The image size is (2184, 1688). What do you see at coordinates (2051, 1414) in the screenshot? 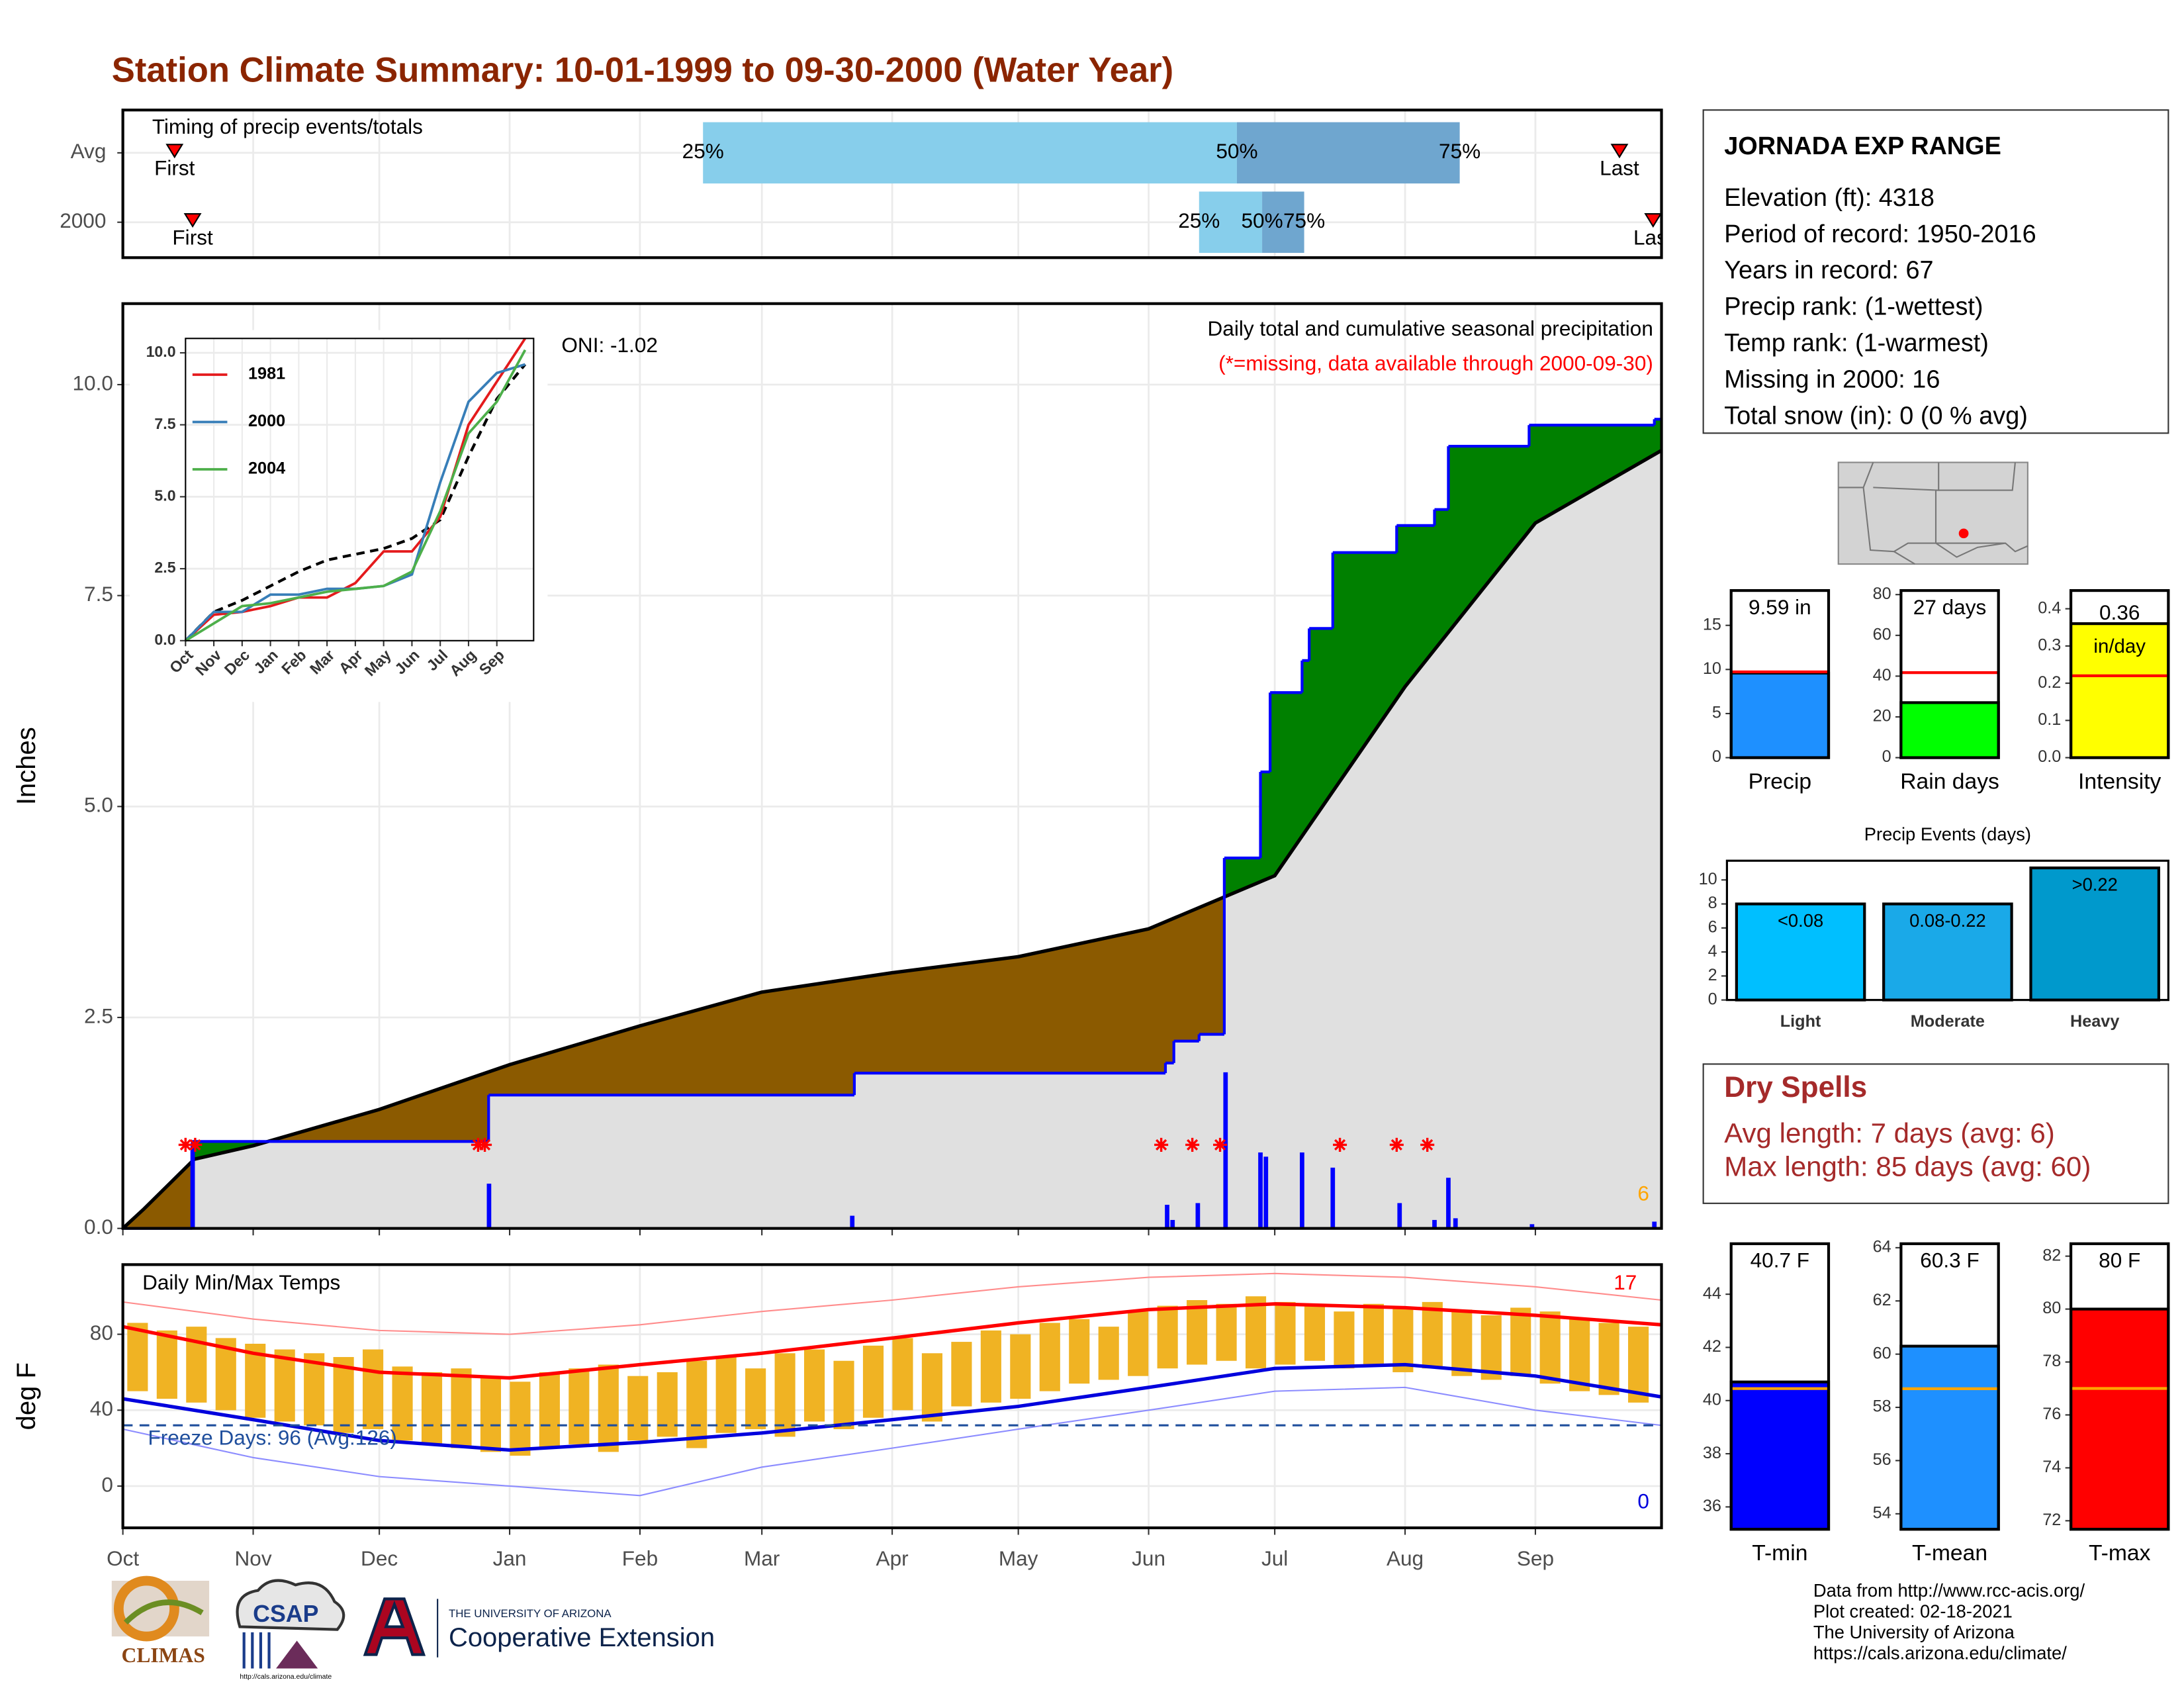
I see `y-tick-label: 76` at bounding box center [2051, 1414].